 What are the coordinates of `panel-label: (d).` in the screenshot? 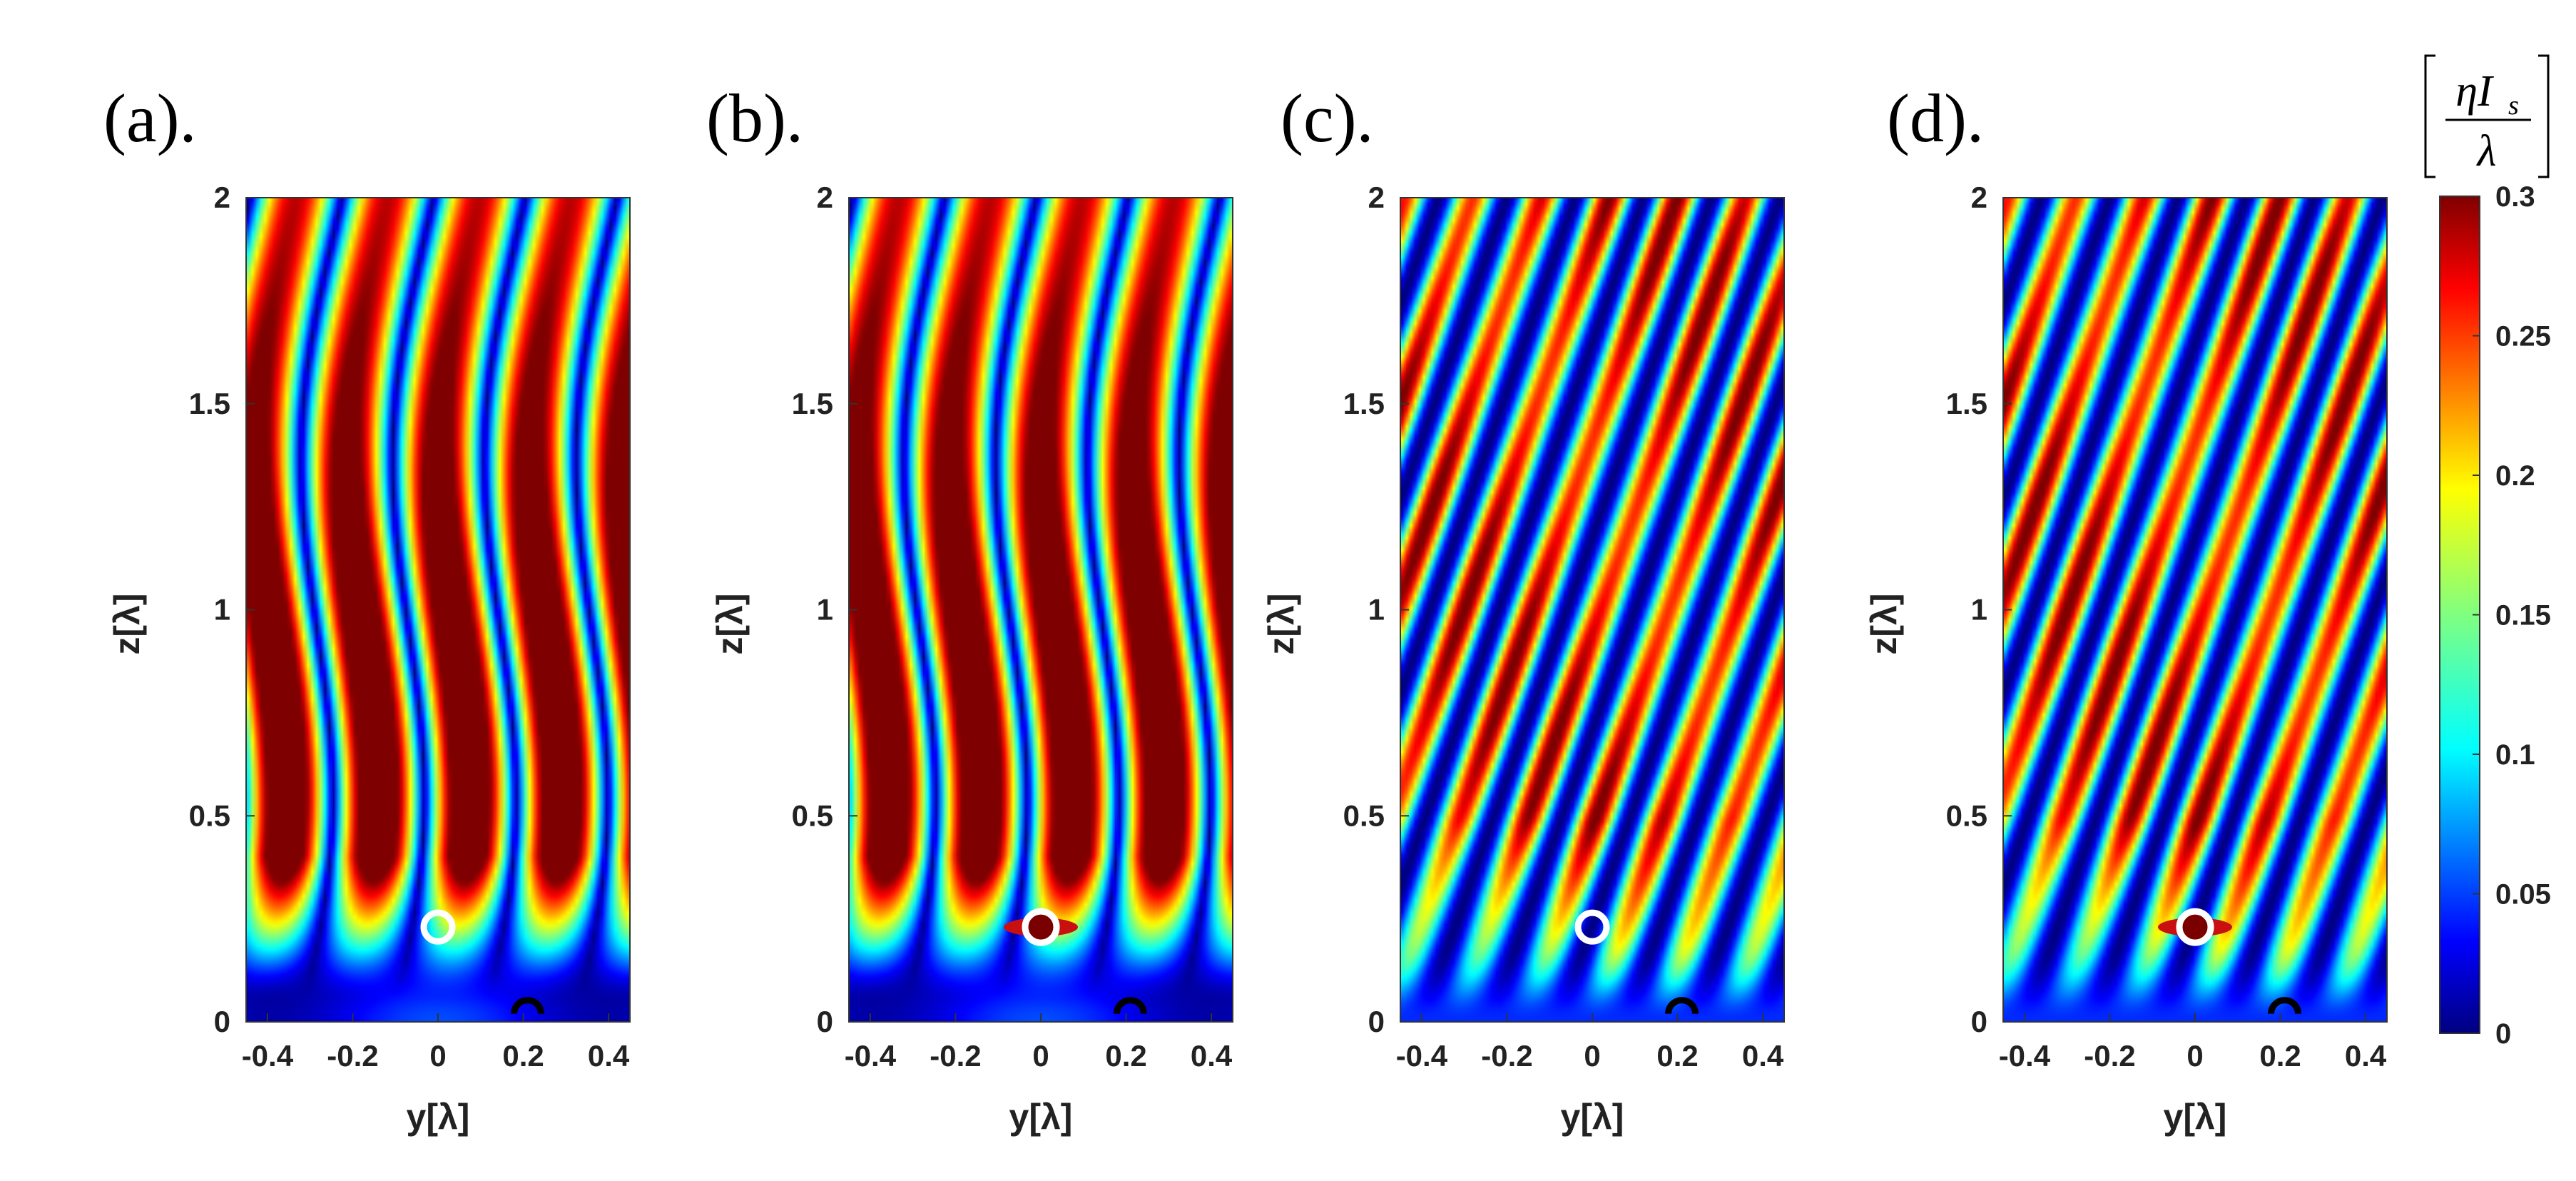 It's located at (1935, 118).